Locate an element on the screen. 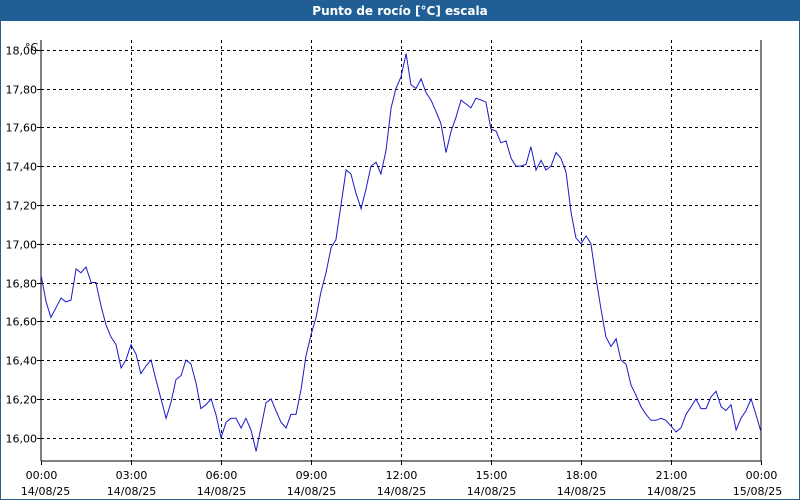 Image resolution: width=800 pixels, height=500 pixels. y-tick-label: 16,20 is located at coordinates (22, 400).